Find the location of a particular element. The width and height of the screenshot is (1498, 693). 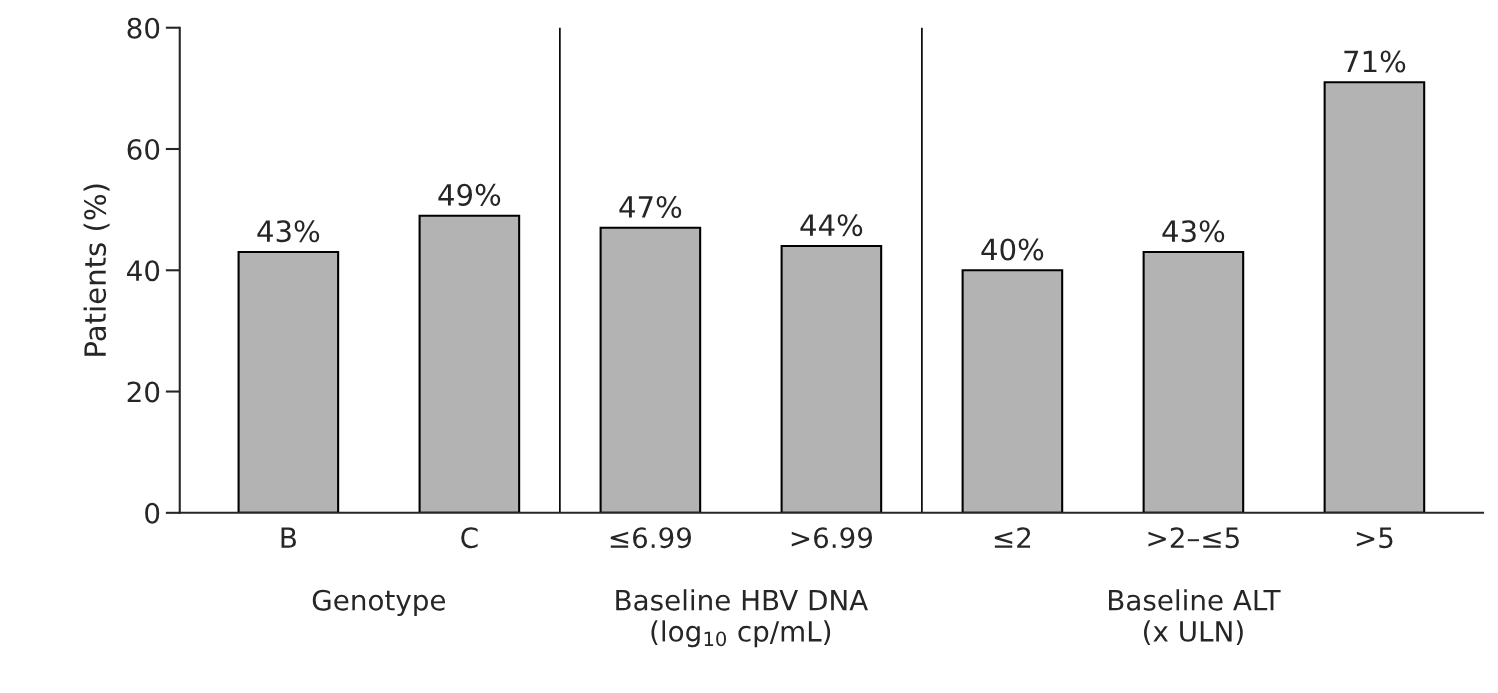

text: Genotype is located at coordinates (379, 603).